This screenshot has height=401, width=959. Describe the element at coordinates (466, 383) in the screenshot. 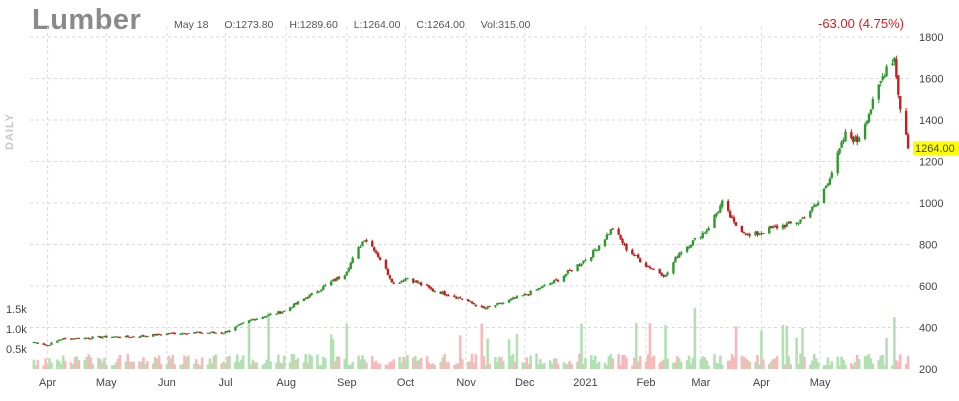

I see `x-tick-label: Nov` at that location.